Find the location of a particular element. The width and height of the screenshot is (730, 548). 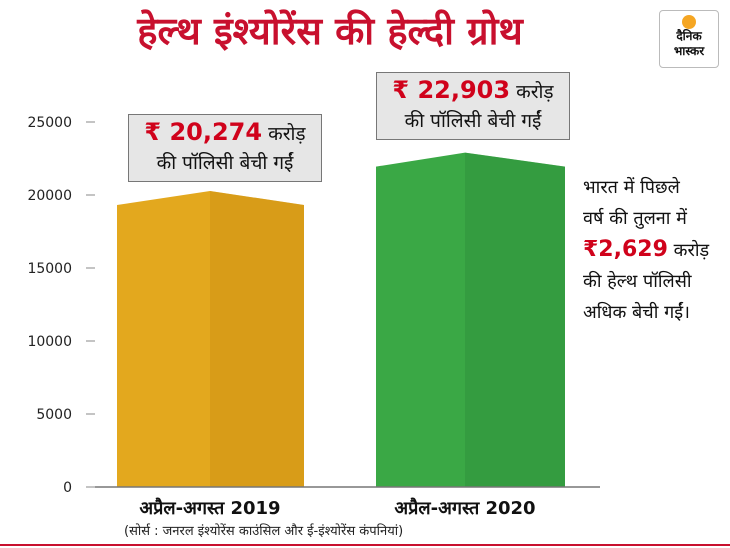

sun-icon is located at coordinates (689, 22).